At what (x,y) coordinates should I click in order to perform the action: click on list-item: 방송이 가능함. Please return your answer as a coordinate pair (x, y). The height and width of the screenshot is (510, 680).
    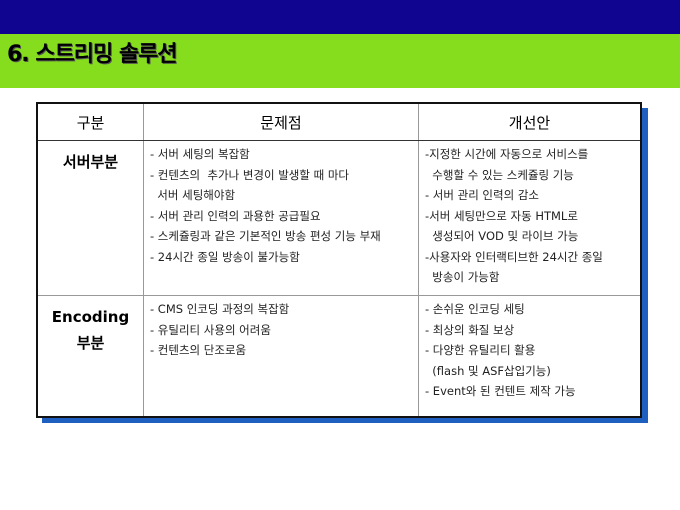
    Looking at the image, I should click on (462, 277).